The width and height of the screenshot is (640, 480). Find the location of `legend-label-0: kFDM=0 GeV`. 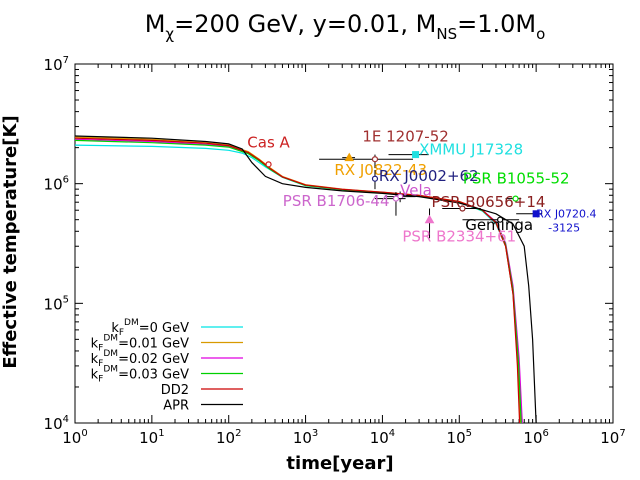

legend-label-0: kFDM=0 GeV is located at coordinates (150, 328).